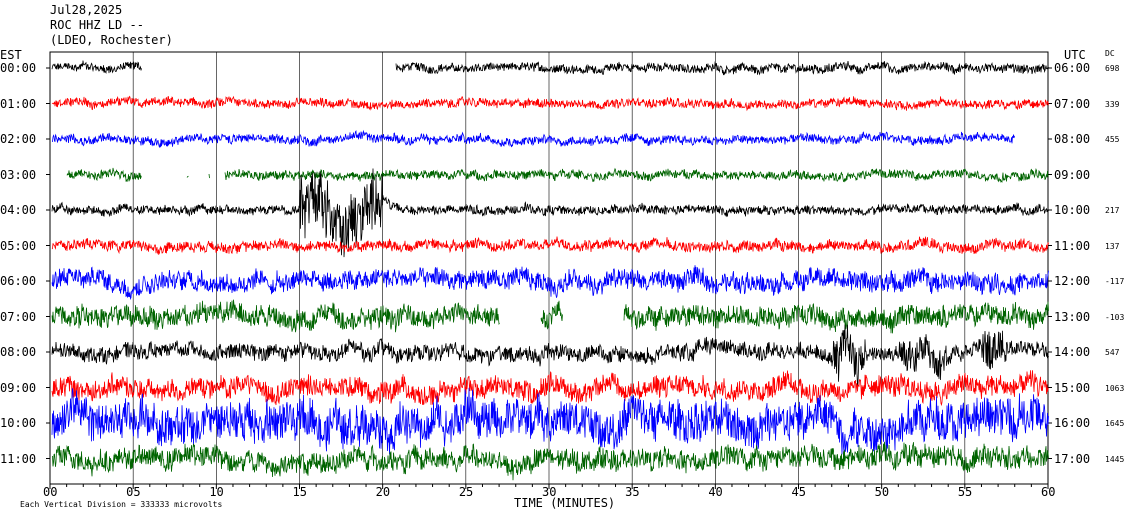  Describe the element at coordinates (632, 492) in the screenshot. I see `x-tick-label: 35` at that location.